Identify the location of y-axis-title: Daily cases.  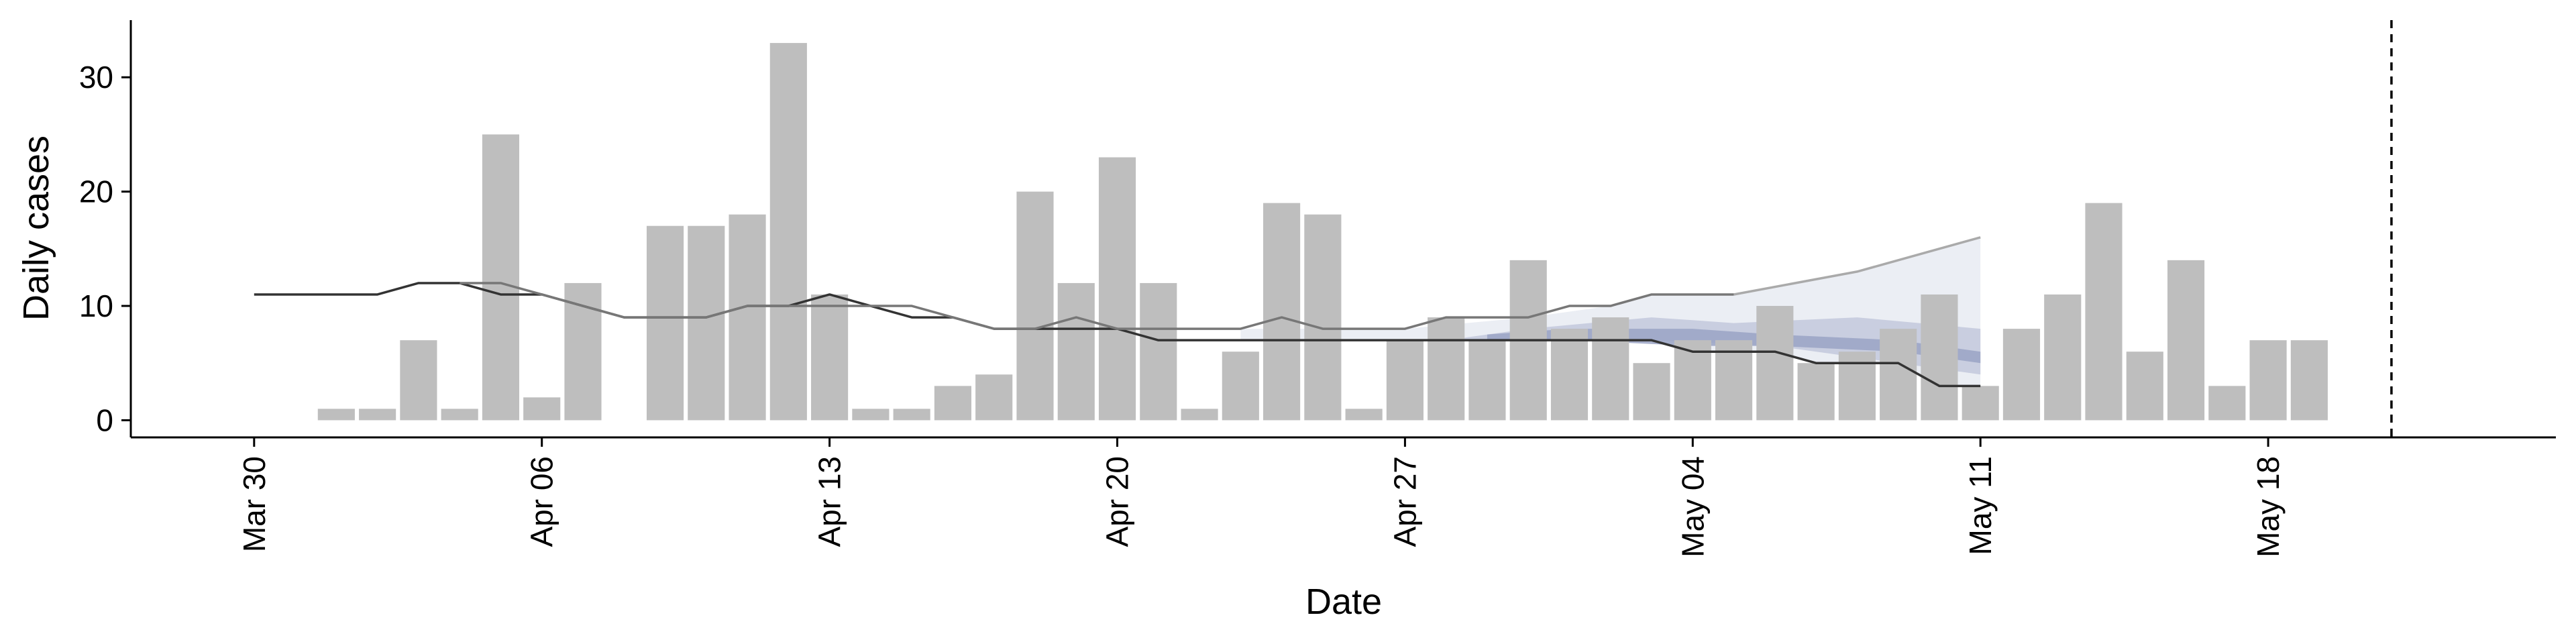
(36, 228).